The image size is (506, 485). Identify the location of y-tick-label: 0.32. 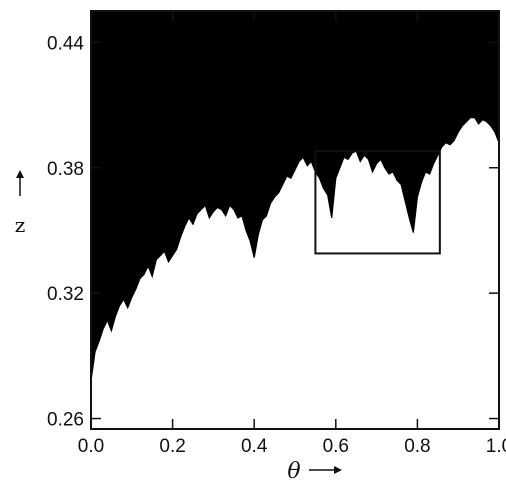
(65, 294).